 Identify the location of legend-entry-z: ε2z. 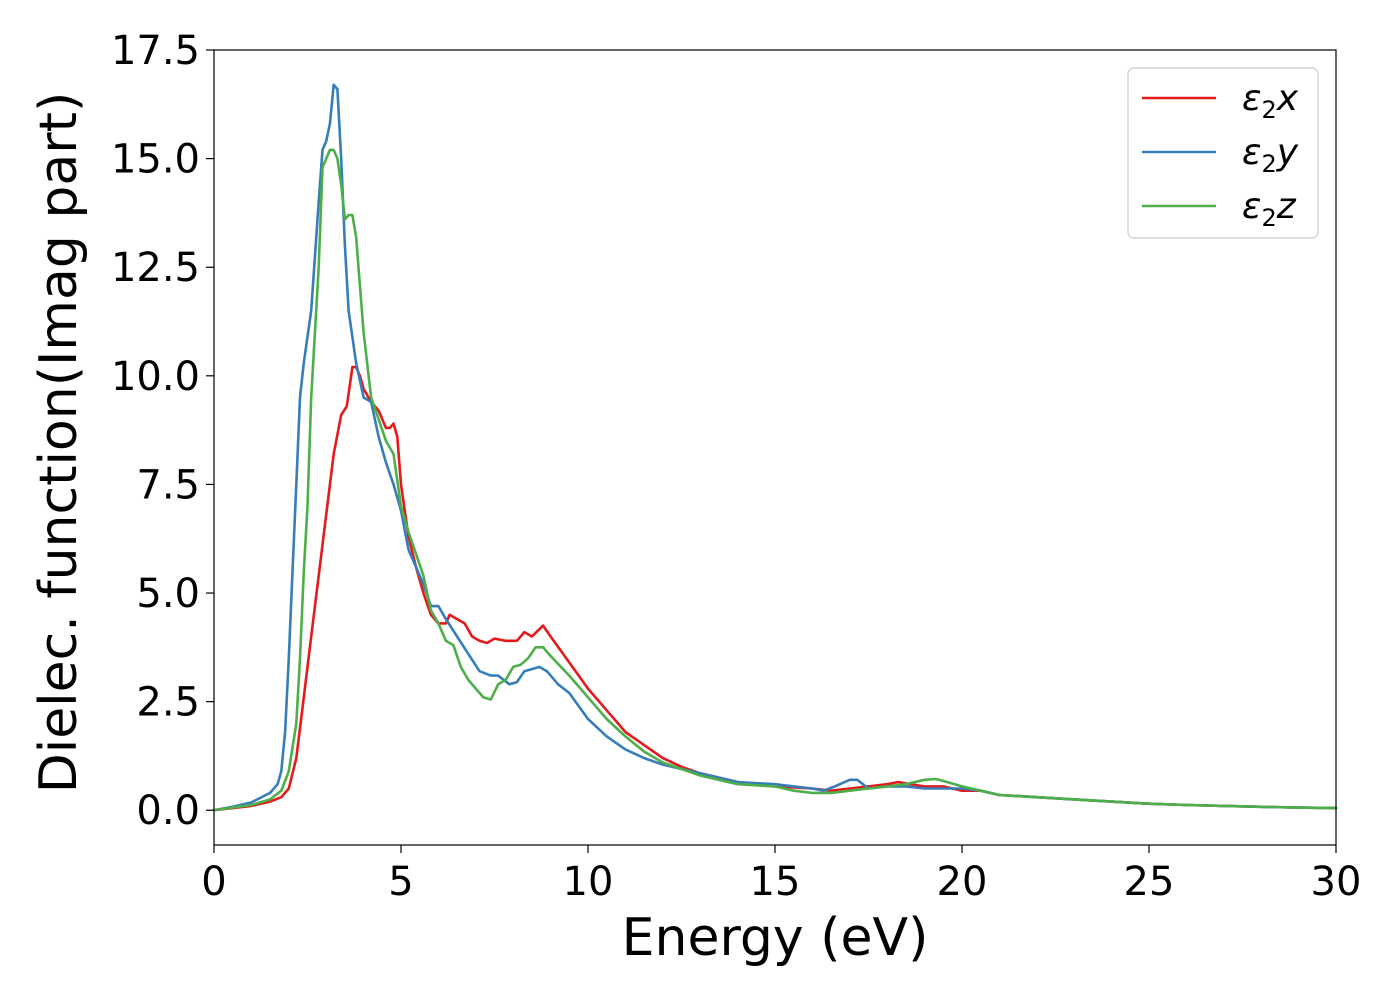
(1269, 209).